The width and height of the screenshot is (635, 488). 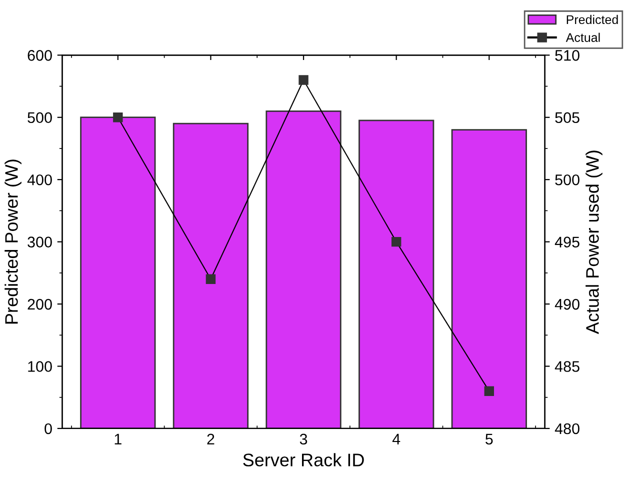 What do you see at coordinates (304, 439) in the screenshot?
I see `x-tick-label: 3` at bounding box center [304, 439].